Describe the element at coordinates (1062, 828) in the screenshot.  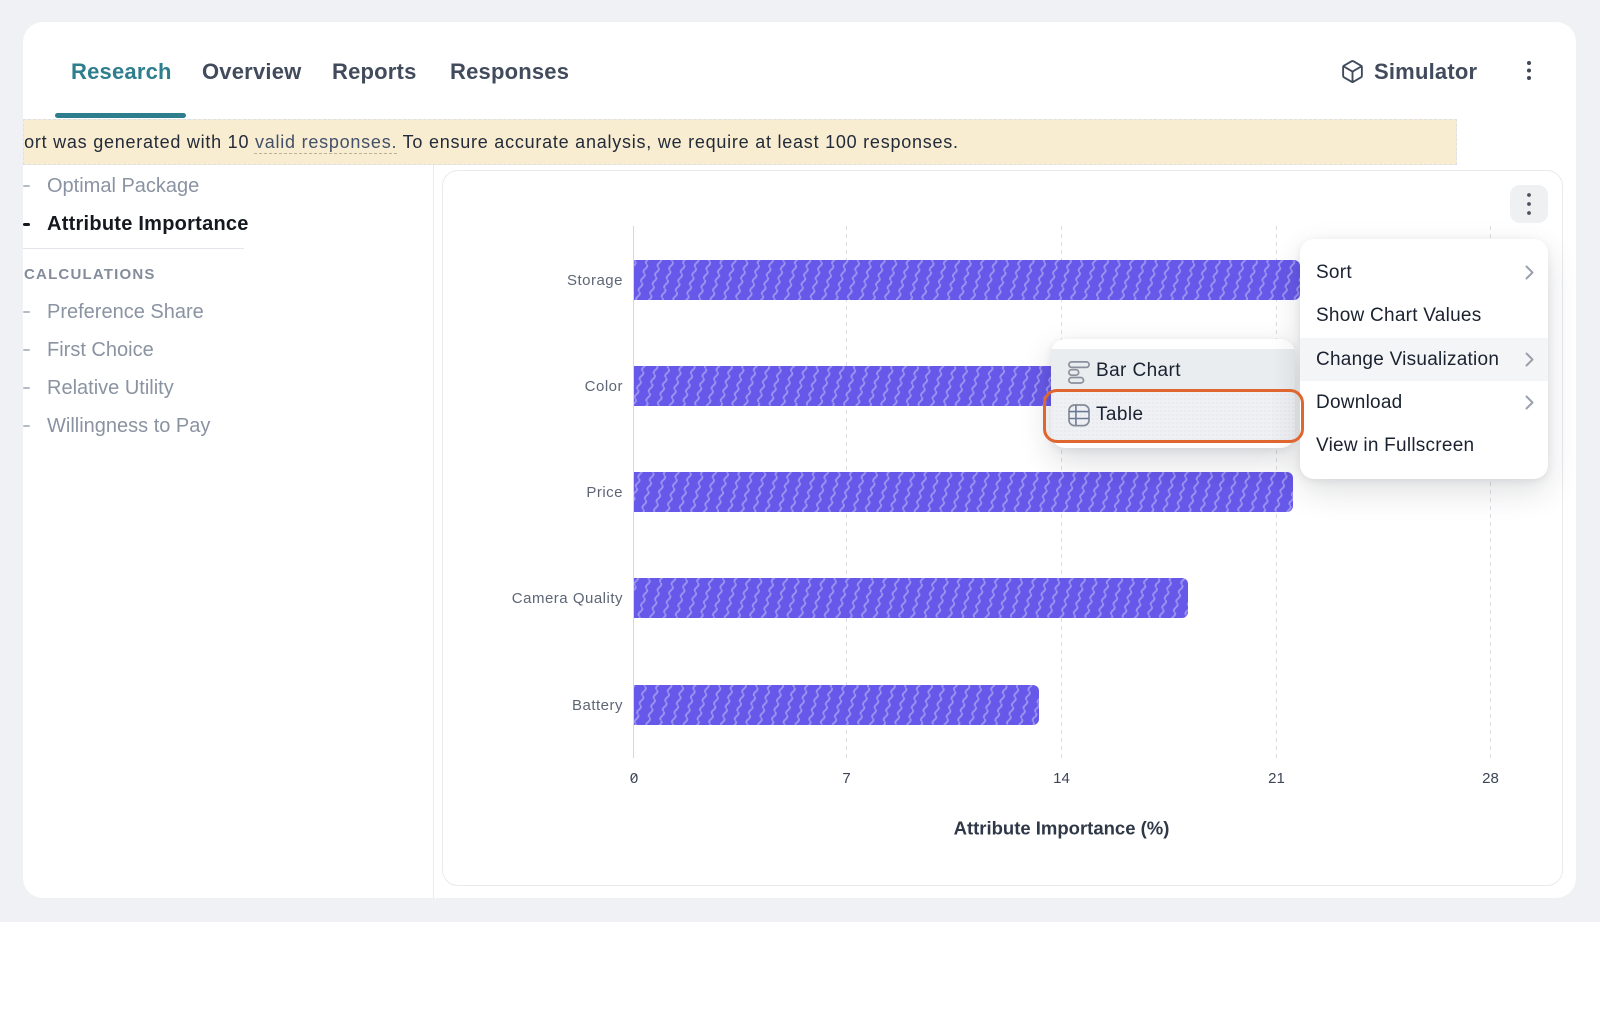
I see `svg-text: Attribute Importance (%)` at that location.